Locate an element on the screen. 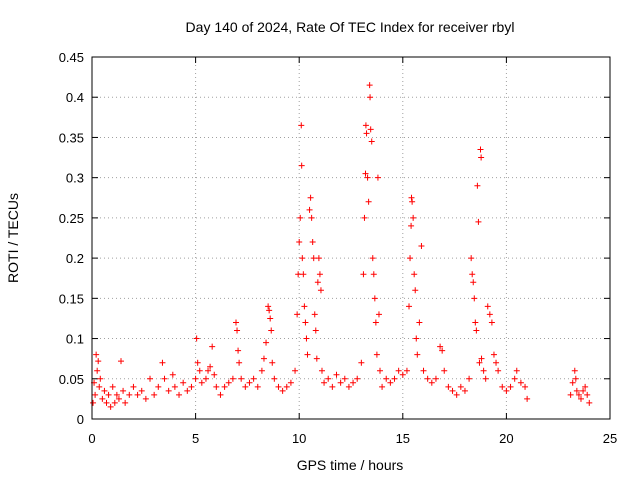 The width and height of the screenshot is (640, 485). y-tick-label: 0.4 is located at coordinates (75, 97).